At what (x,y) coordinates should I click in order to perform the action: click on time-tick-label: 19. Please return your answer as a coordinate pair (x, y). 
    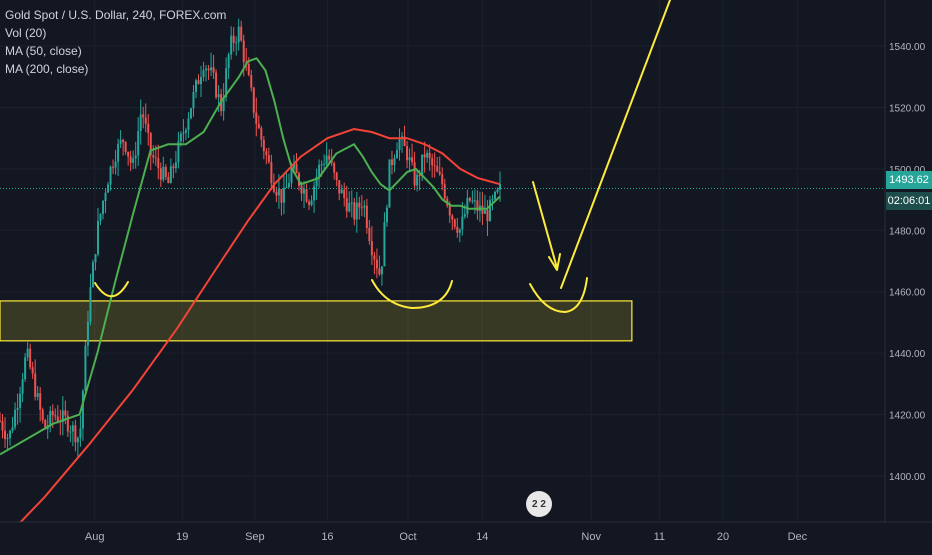
    Looking at the image, I should click on (182, 537).